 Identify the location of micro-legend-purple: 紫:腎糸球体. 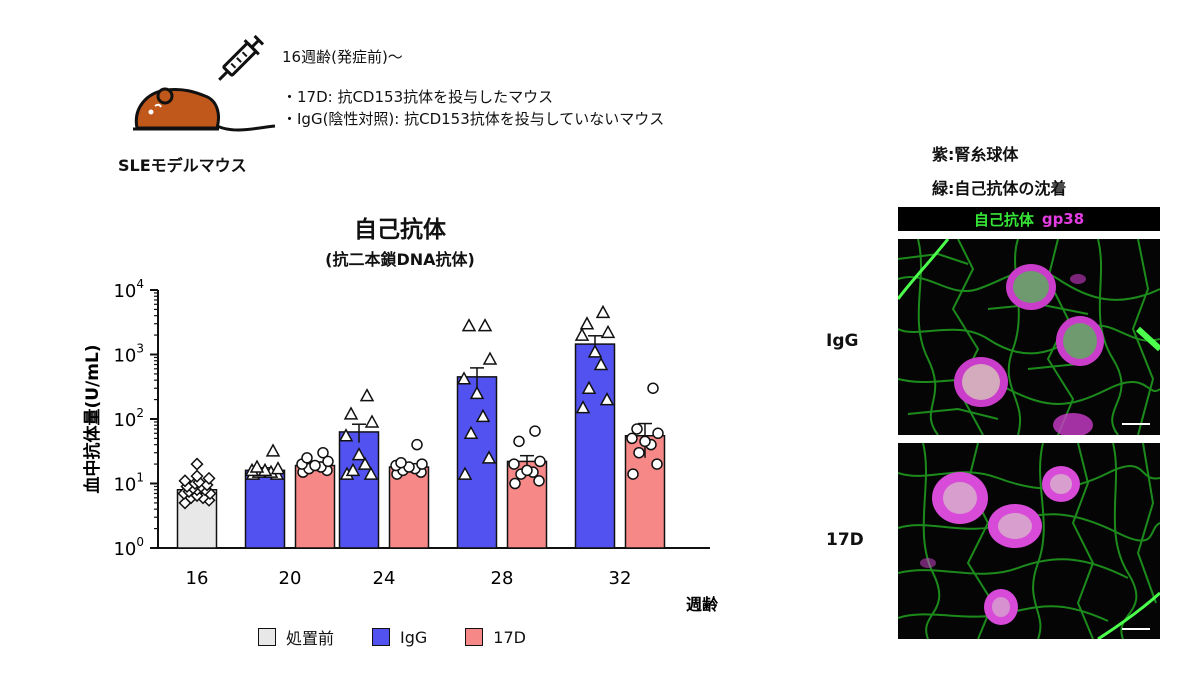
(975, 154).